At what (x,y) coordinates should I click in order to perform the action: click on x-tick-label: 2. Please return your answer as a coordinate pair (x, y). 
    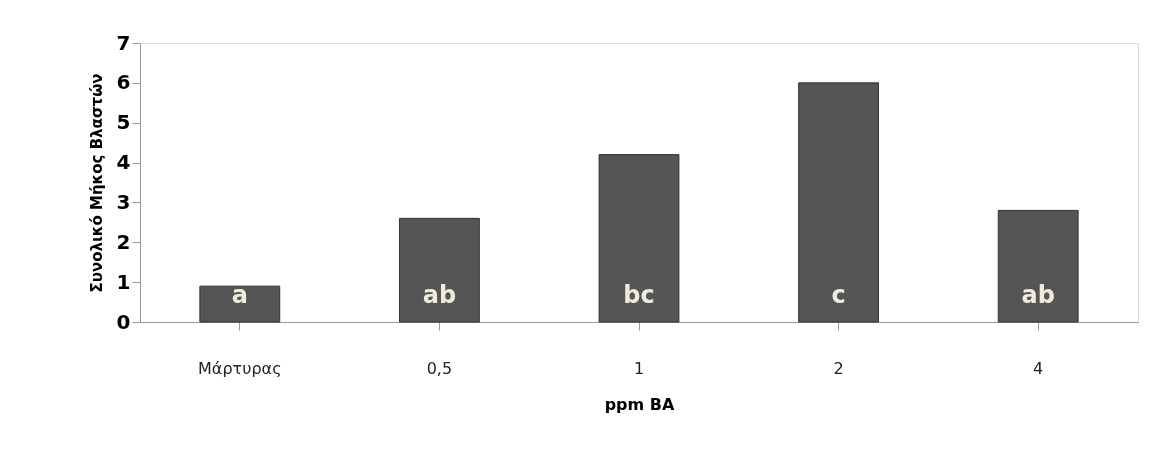
    Looking at the image, I should click on (838, 368).